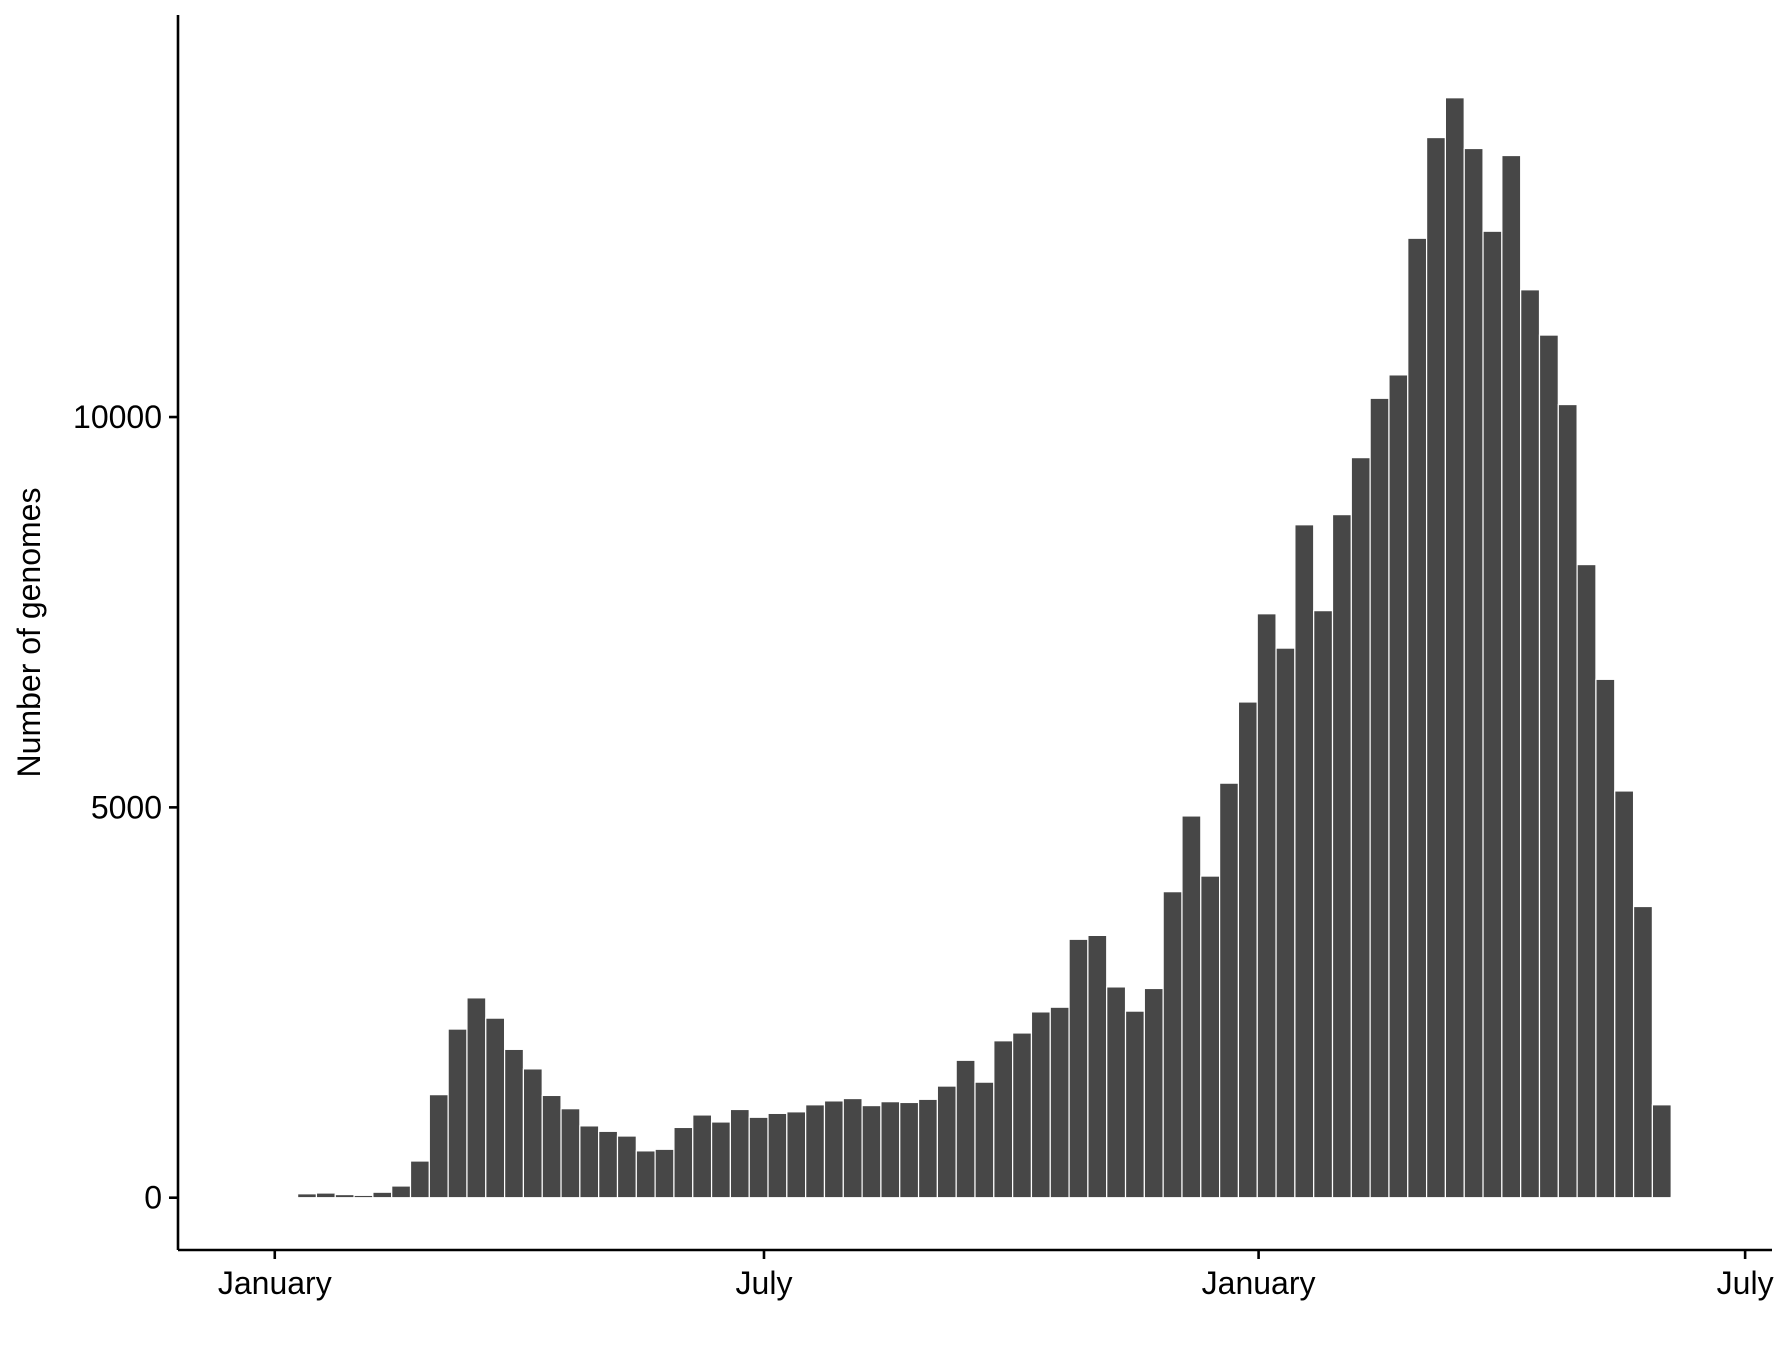 This screenshot has width=1785, height=1360. What do you see at coordinates (153, 1198) in the screenshot?
I see `y-tick-label: 0` at bounding box center [153, 1198].